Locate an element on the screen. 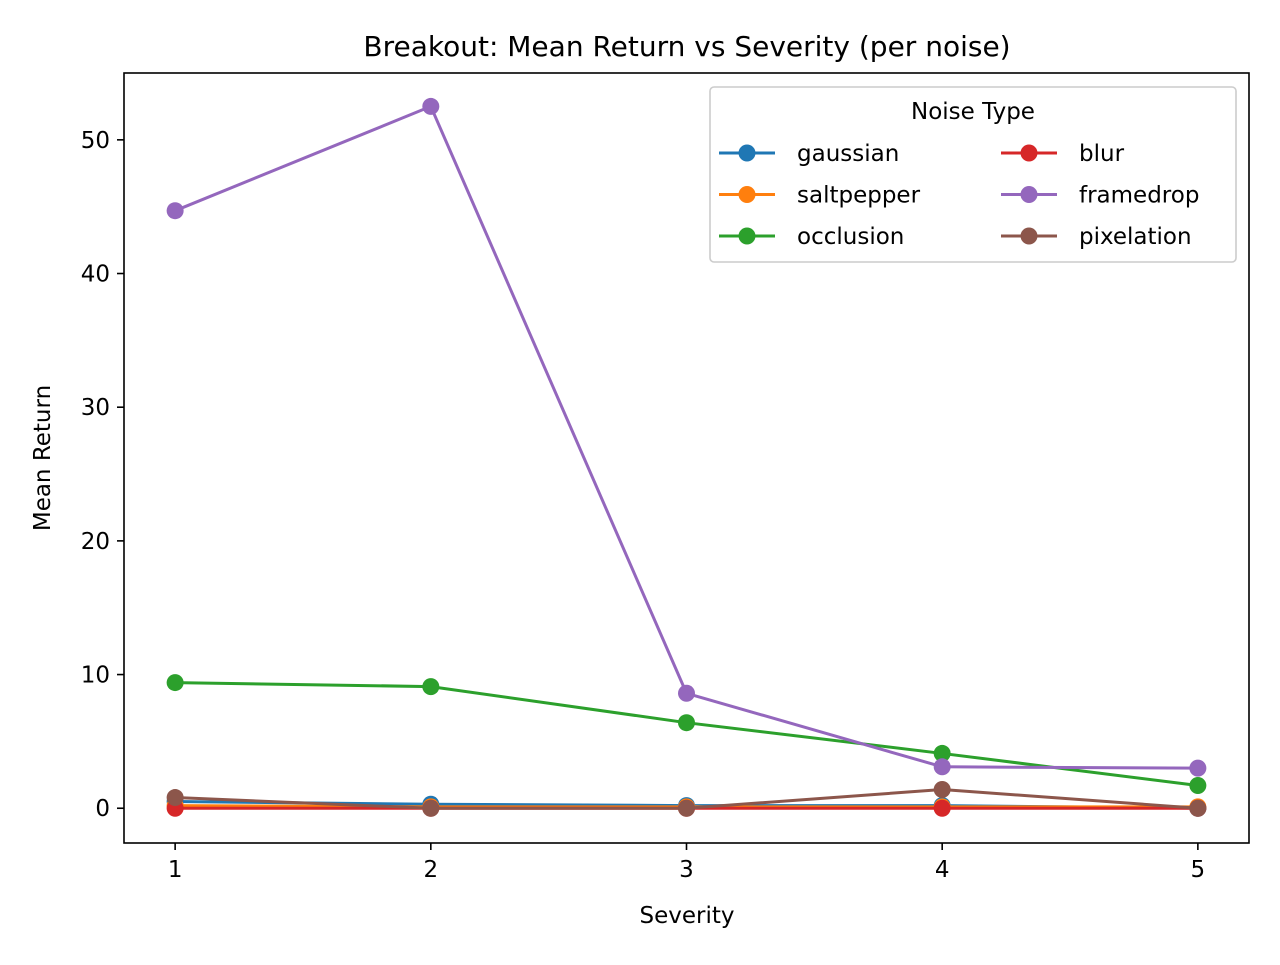 This screenshot has height=965, width=1280. y-tick-label: 50 is located at coordinates (95, 141).